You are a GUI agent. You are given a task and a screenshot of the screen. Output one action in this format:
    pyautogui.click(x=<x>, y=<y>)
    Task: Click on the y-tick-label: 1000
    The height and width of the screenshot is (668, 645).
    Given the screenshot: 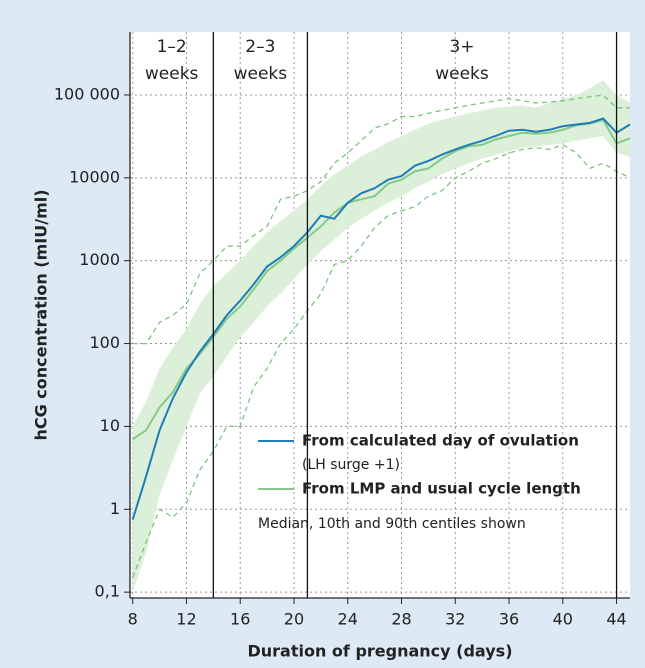 What is the action you would take?
    pyautogui.click(x=99, y=259)
    